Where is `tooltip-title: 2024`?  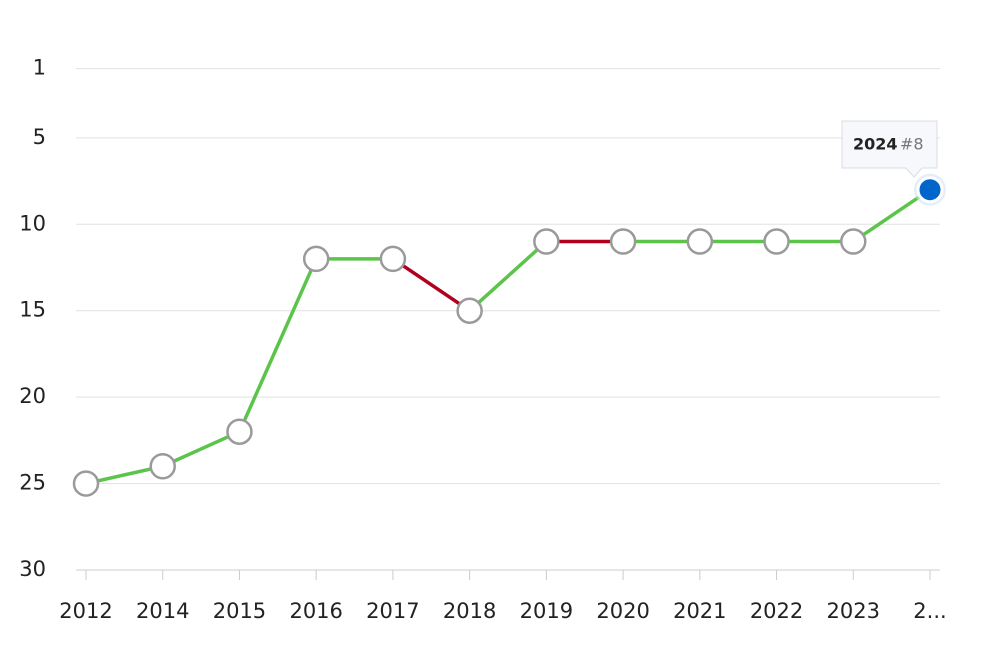 tooltip-title: 2024 is located at coordinates (875, 144).